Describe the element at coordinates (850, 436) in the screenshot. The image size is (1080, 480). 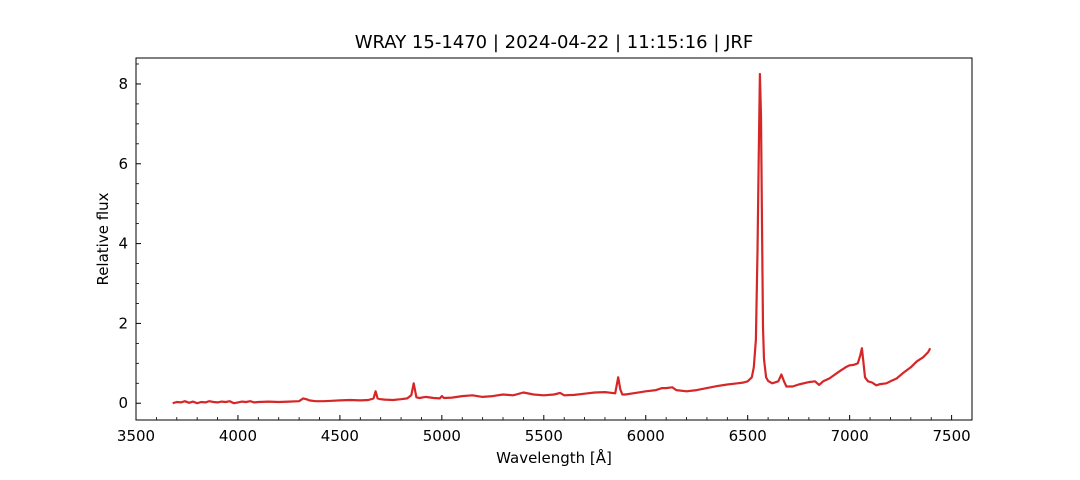
I see `x-tick-label: 7000` at that location.